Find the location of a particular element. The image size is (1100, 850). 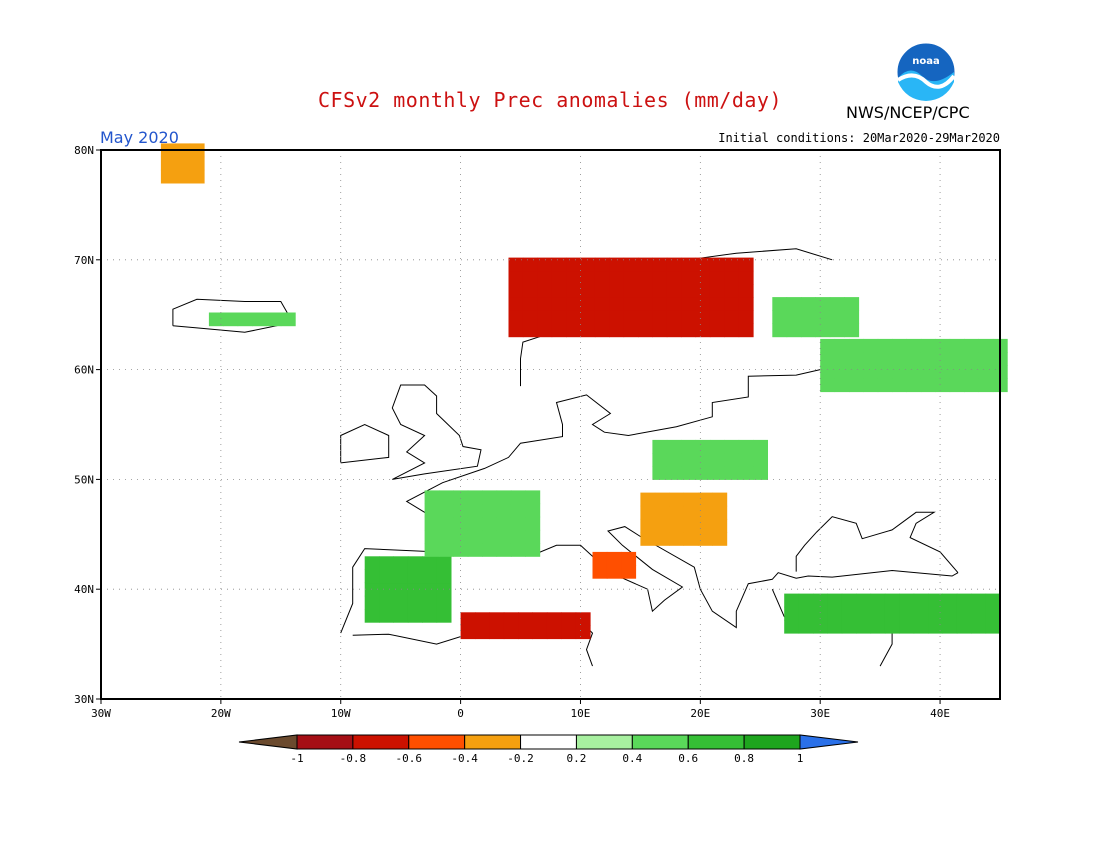

colorbar-low-arrow is located at coordinates (268, 742).